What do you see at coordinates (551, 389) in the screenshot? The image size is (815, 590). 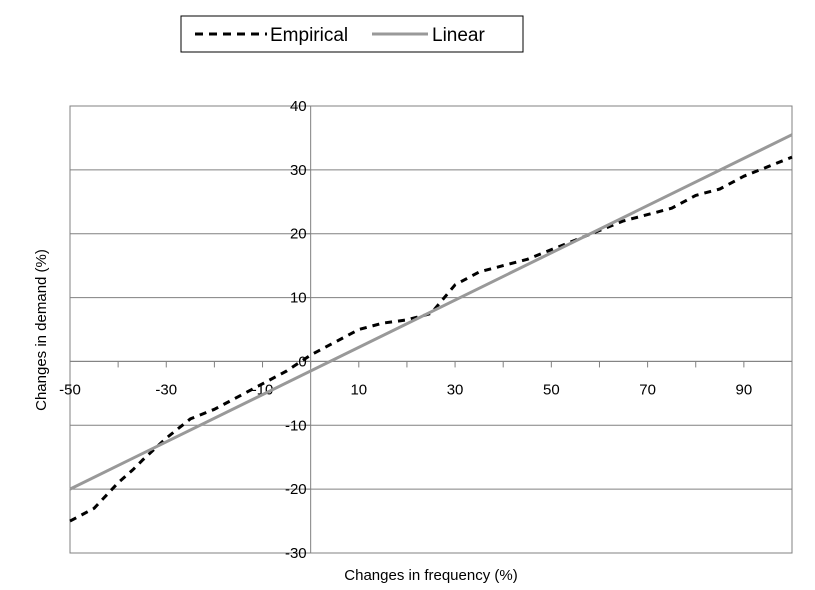 I see `x-tick-label: 50` at bounding box center [551, 389].